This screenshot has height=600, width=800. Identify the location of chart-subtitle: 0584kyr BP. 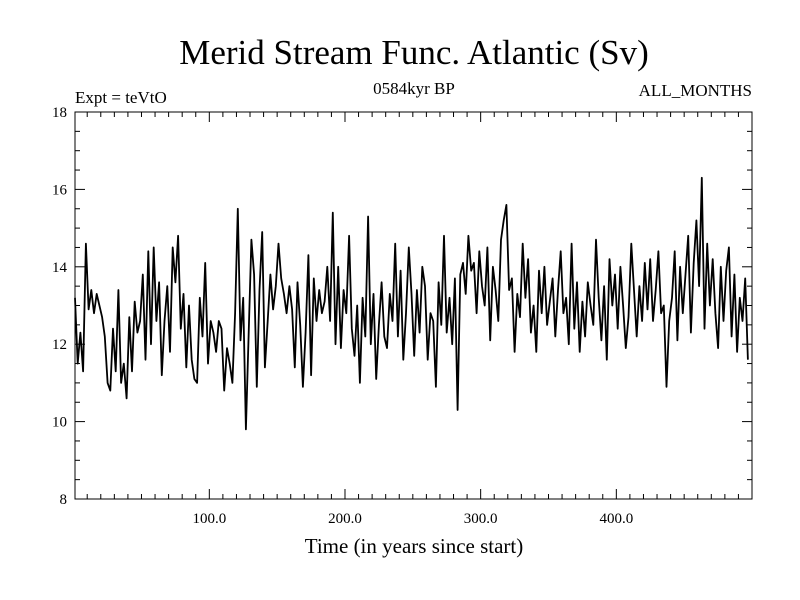
(414, 88).